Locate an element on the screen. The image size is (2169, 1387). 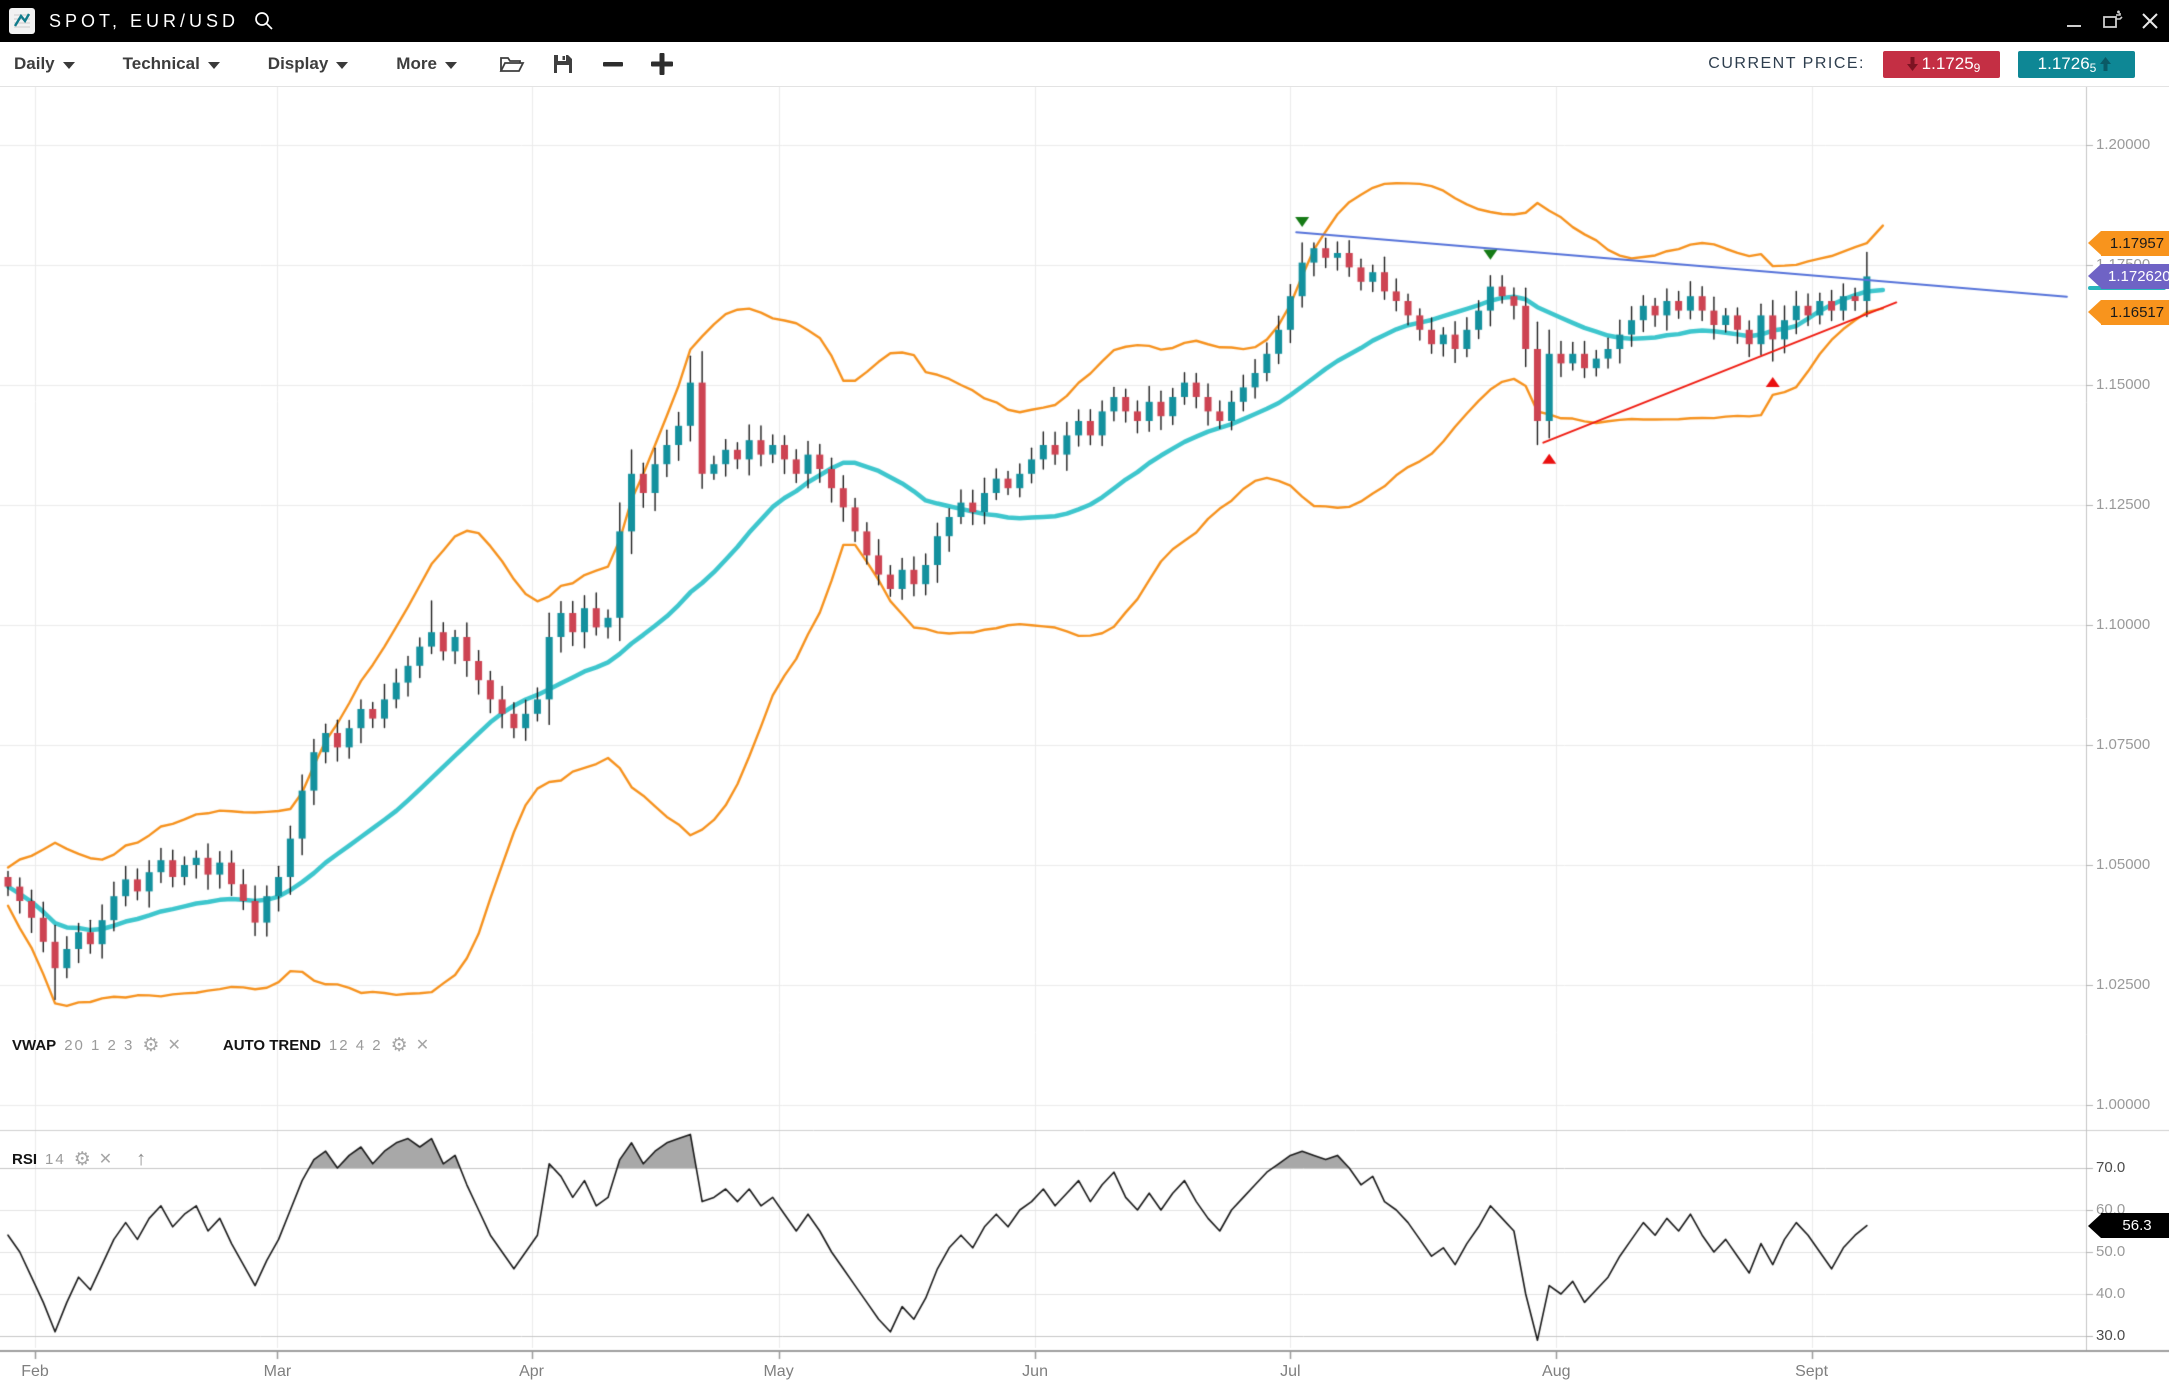
rsi-axis-label: 40.0 is located at coordinates (2111, 1293).